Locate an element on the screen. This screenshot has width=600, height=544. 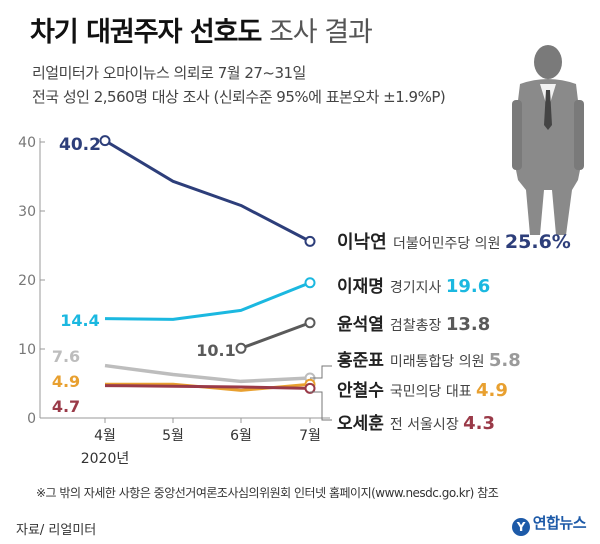
series-end-value: 19.6 is located at coordinates (468, 286).